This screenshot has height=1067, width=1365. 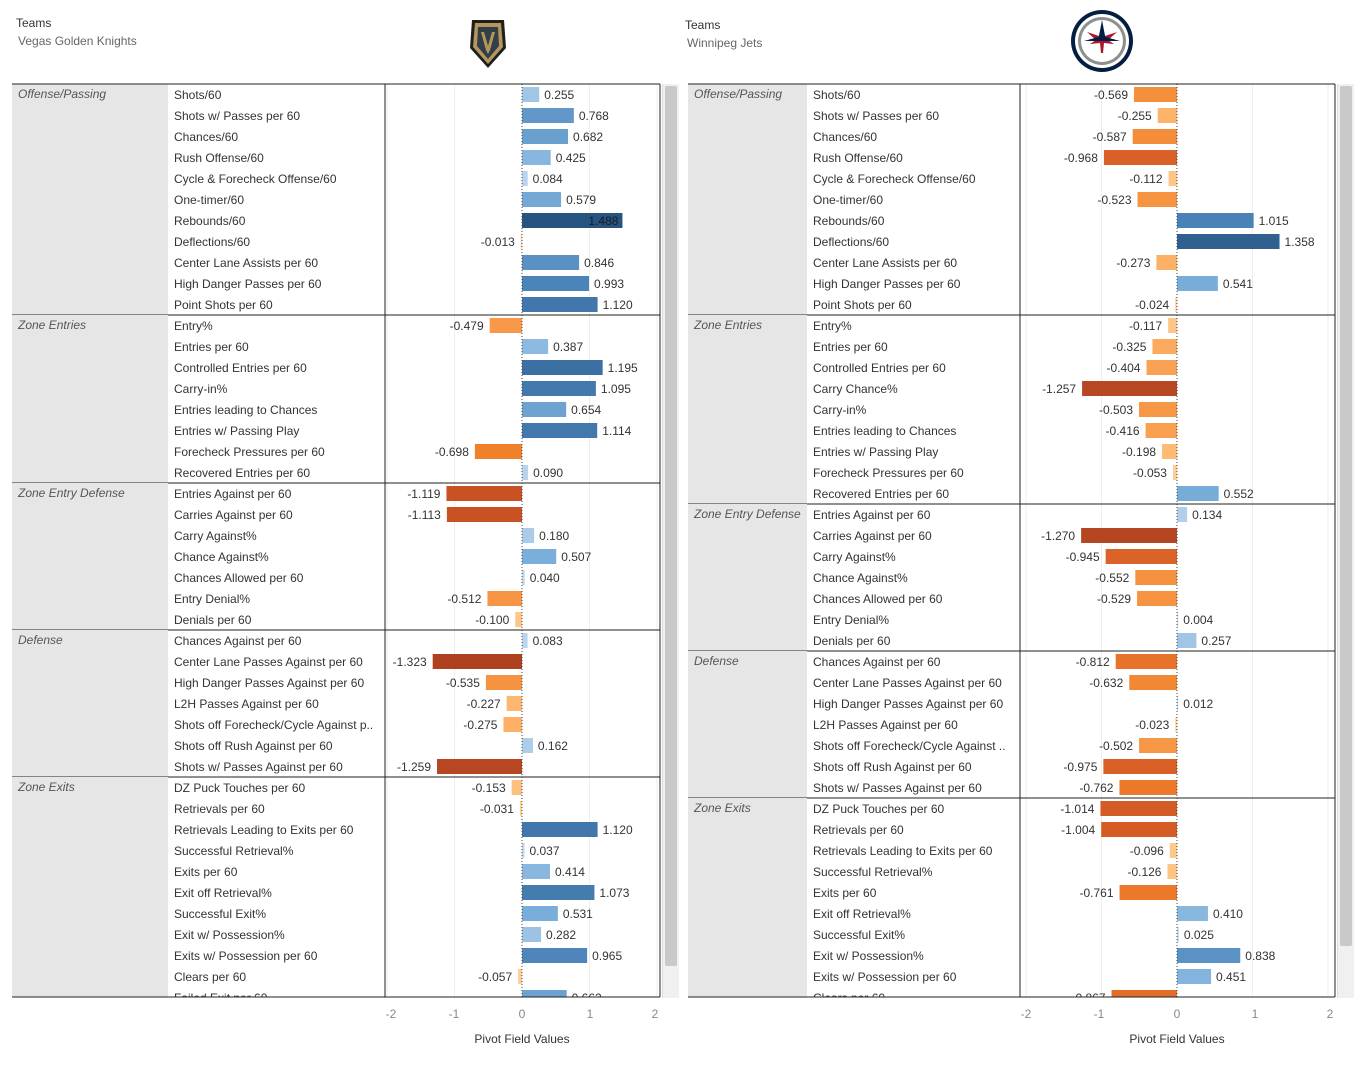 I want to click on metric-label: Cycle & Forecheck Offense/60, so click(x=894, y=179).